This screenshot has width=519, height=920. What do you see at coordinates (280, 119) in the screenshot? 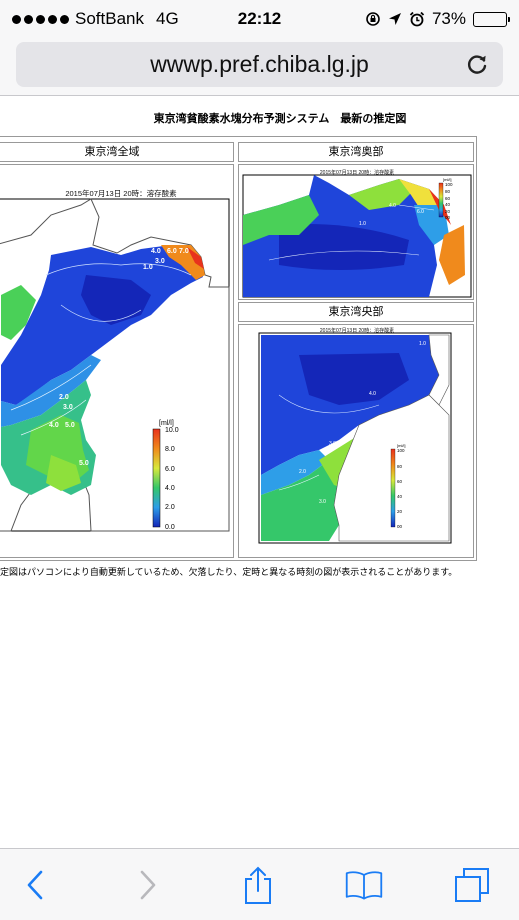
I see `page-title: 東京湾貧酸素水塊分布予測システム 最新の推定図` at bounding box center [280, 119].